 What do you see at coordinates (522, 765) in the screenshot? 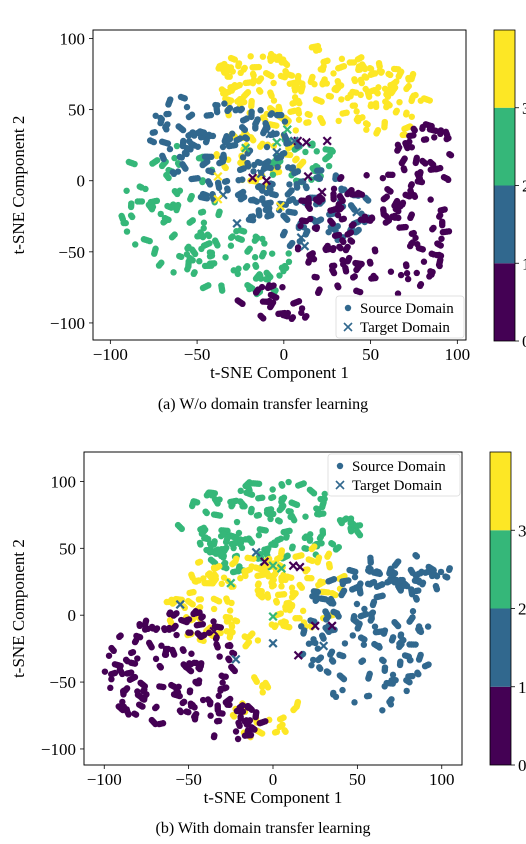
I see `colorbar-tick-label: 0` at bounding box center [522, 765].